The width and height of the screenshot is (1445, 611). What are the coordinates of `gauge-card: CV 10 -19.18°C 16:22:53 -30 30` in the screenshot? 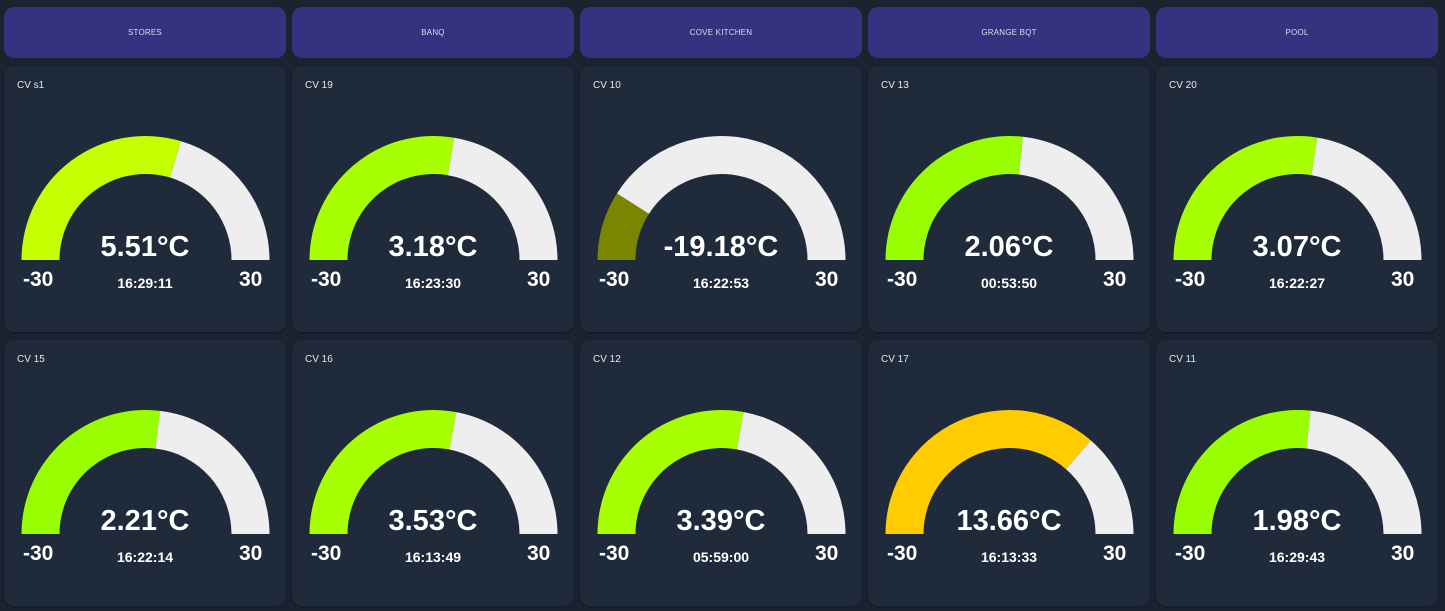 It's located at (721, 199).